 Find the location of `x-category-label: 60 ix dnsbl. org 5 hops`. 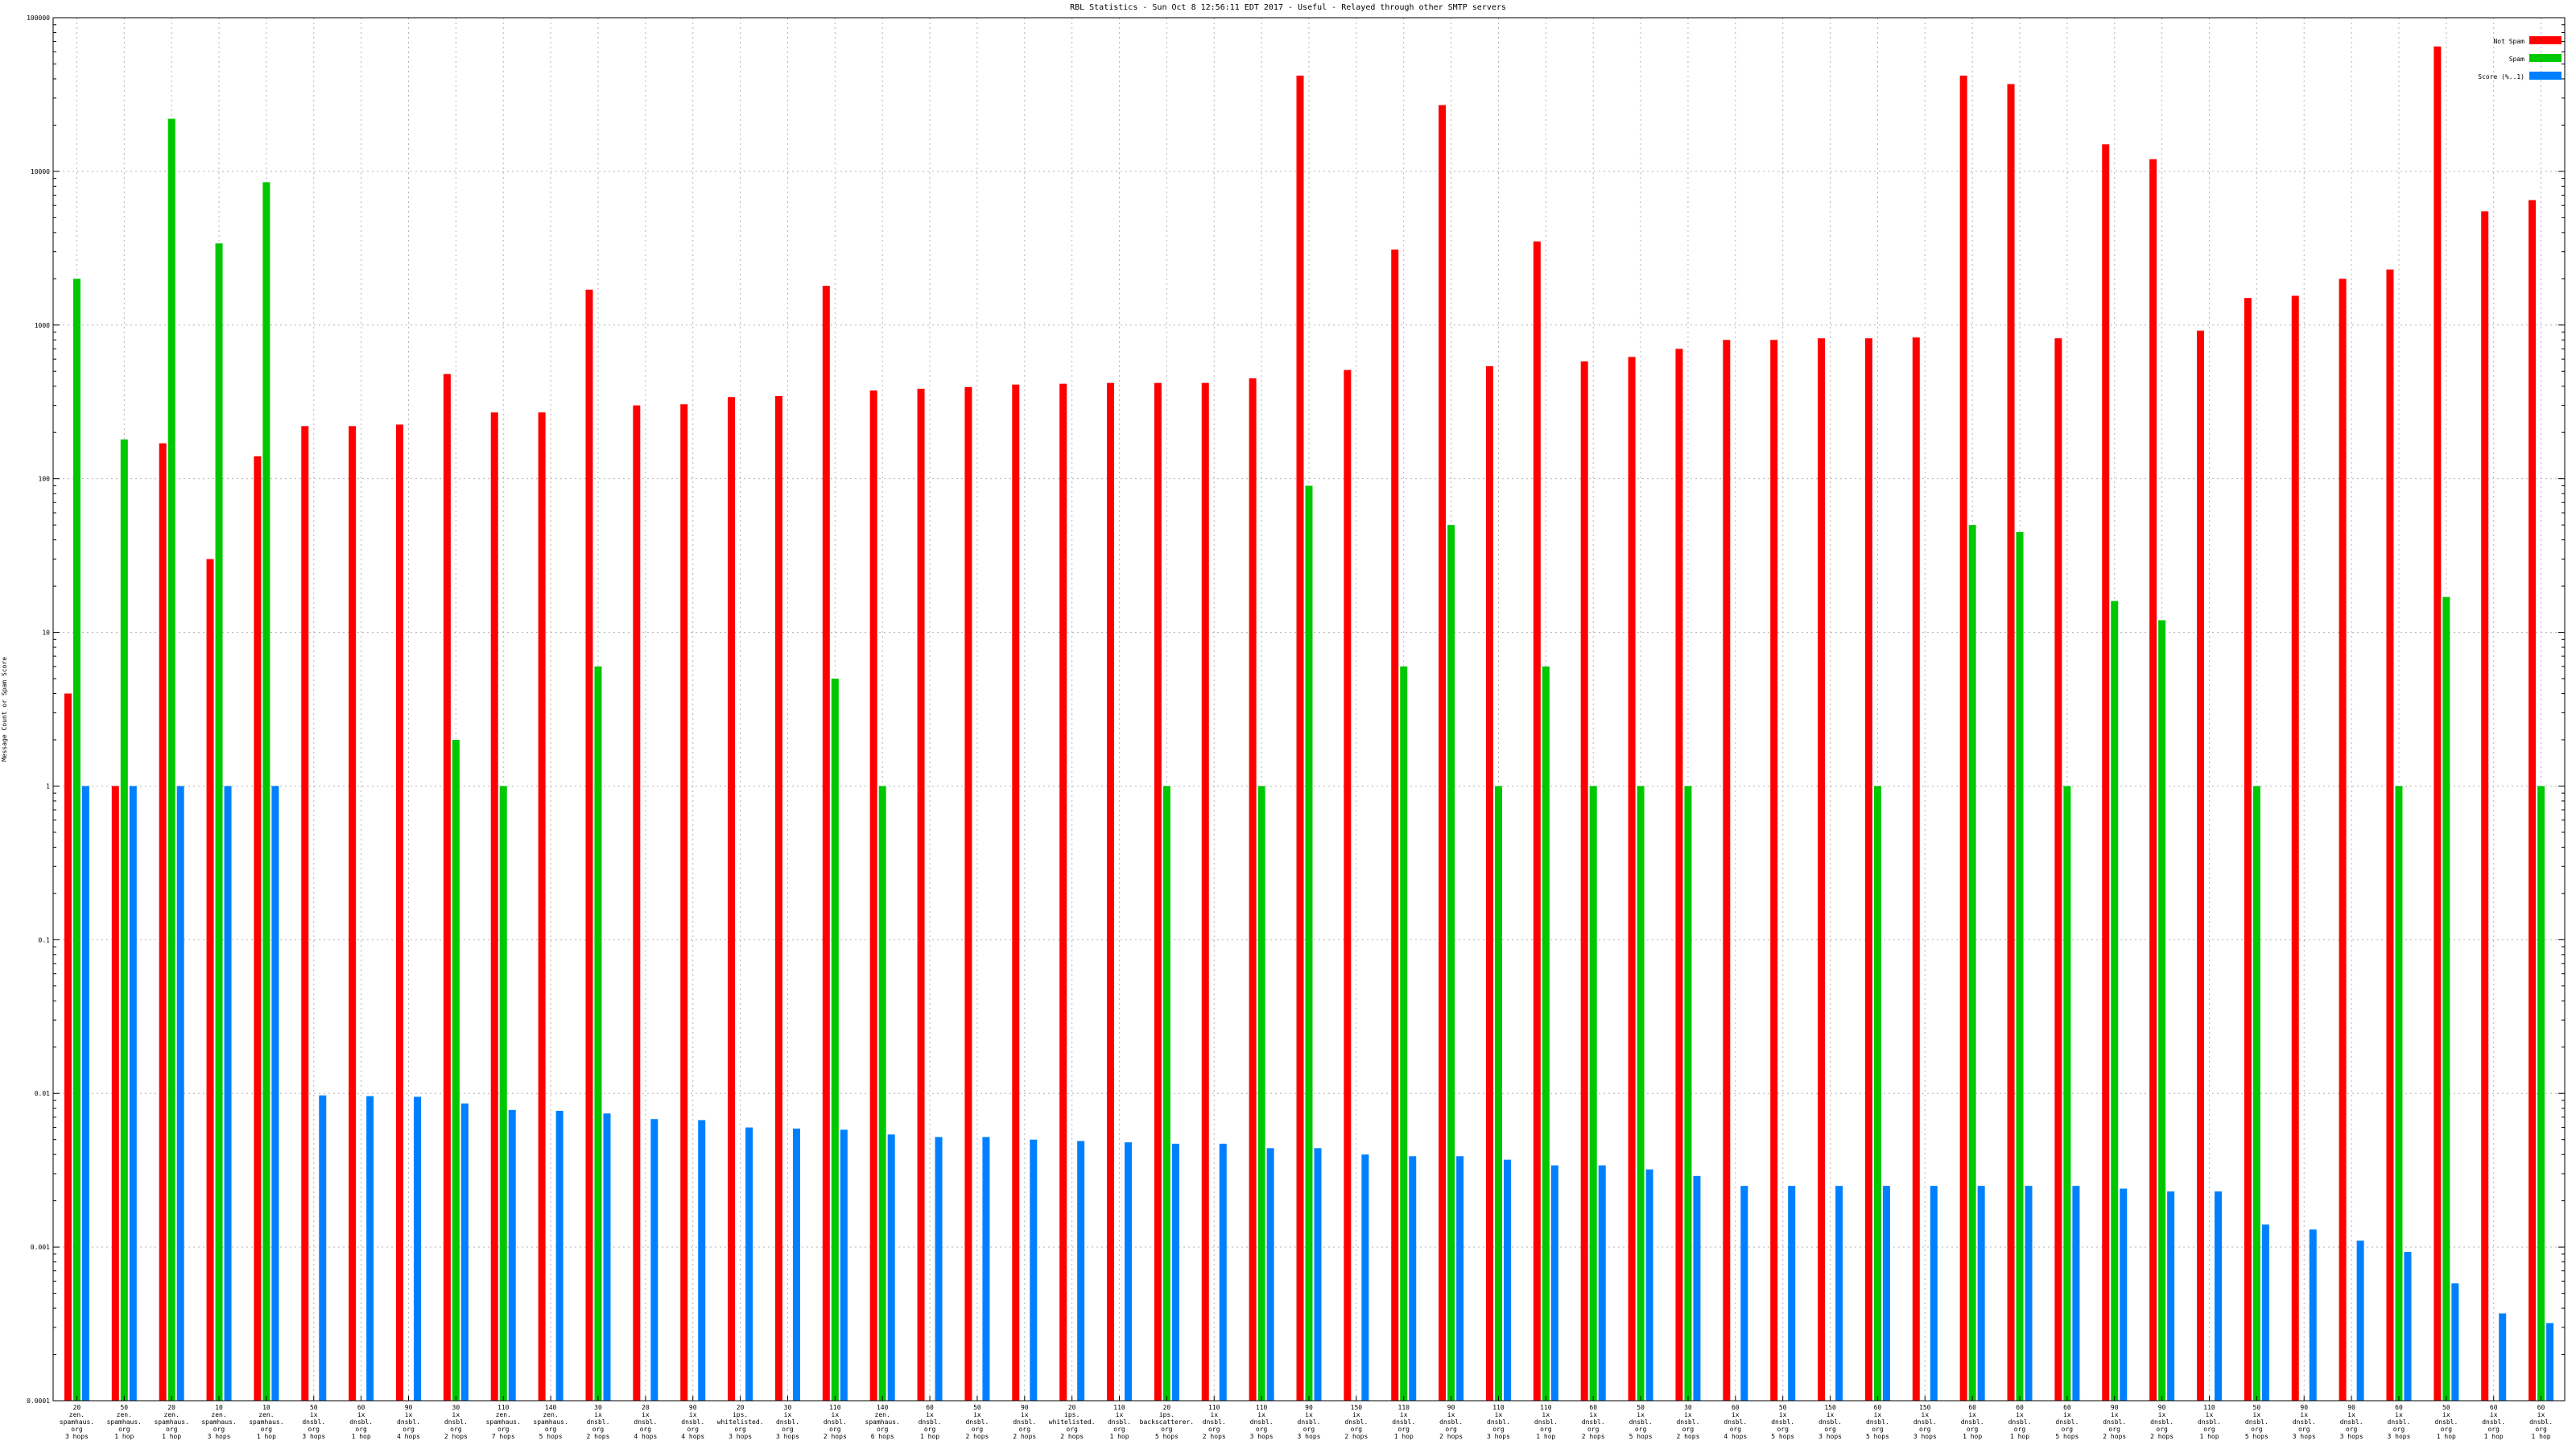

x-category-label: 60 ix dnsbl. org 5 hops is located at coordinates (2067, 1422).